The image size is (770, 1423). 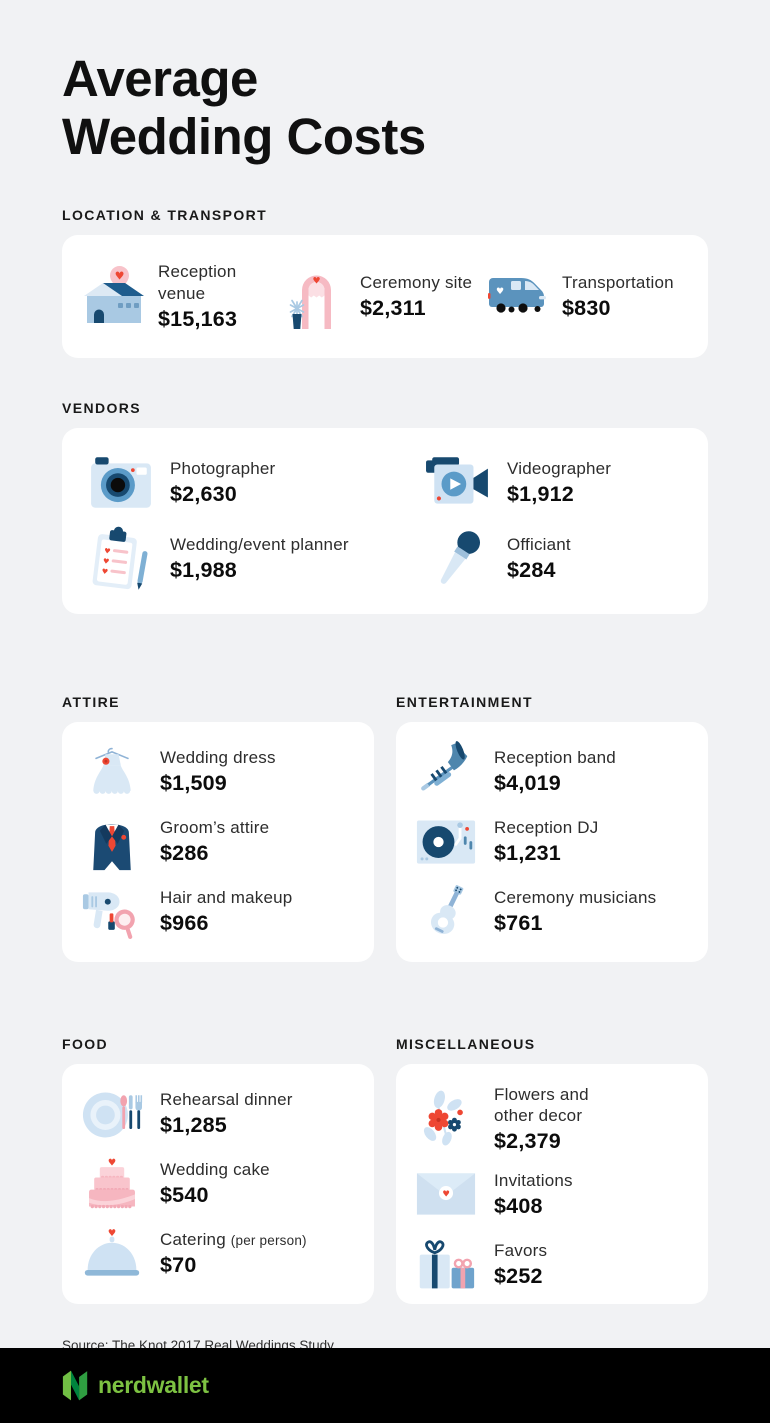 What do you see at coordinates (226, 1100) in the screenshot?
I see `cost-label: Rehearsal dinner` at bounding box center [226, 1100].